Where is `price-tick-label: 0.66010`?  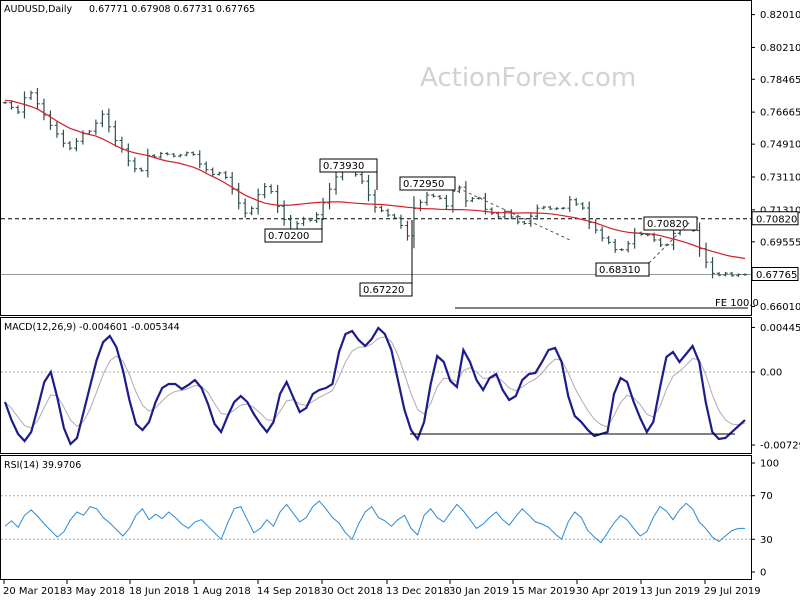 price-tick-label: 0.66010 is located at coordinates (780, 307).